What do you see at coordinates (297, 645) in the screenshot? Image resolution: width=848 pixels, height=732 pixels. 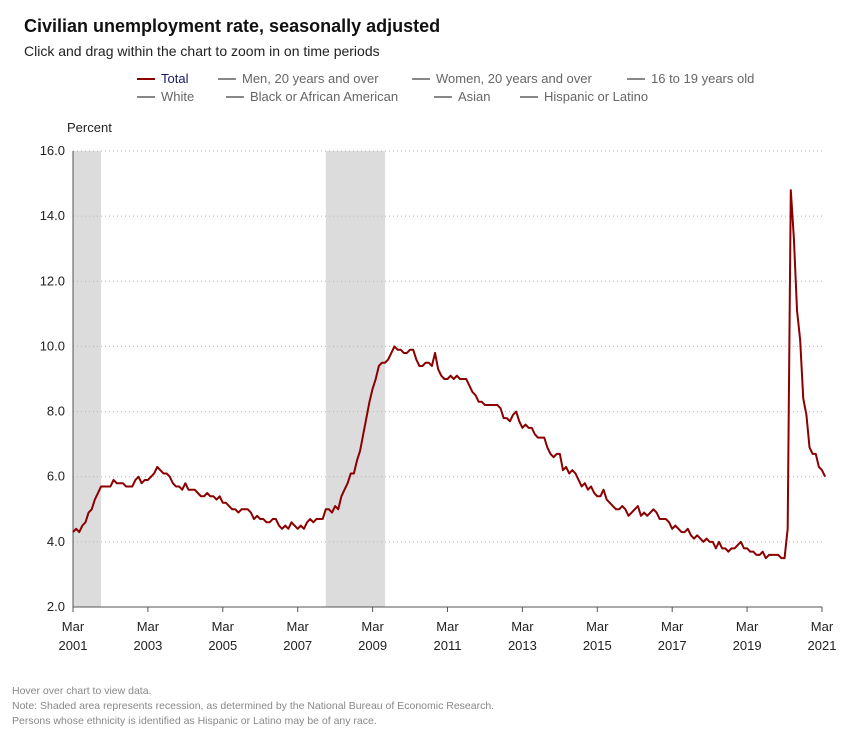 I see `x-tick-label-year: 2007` at bounding box center [297, 645].